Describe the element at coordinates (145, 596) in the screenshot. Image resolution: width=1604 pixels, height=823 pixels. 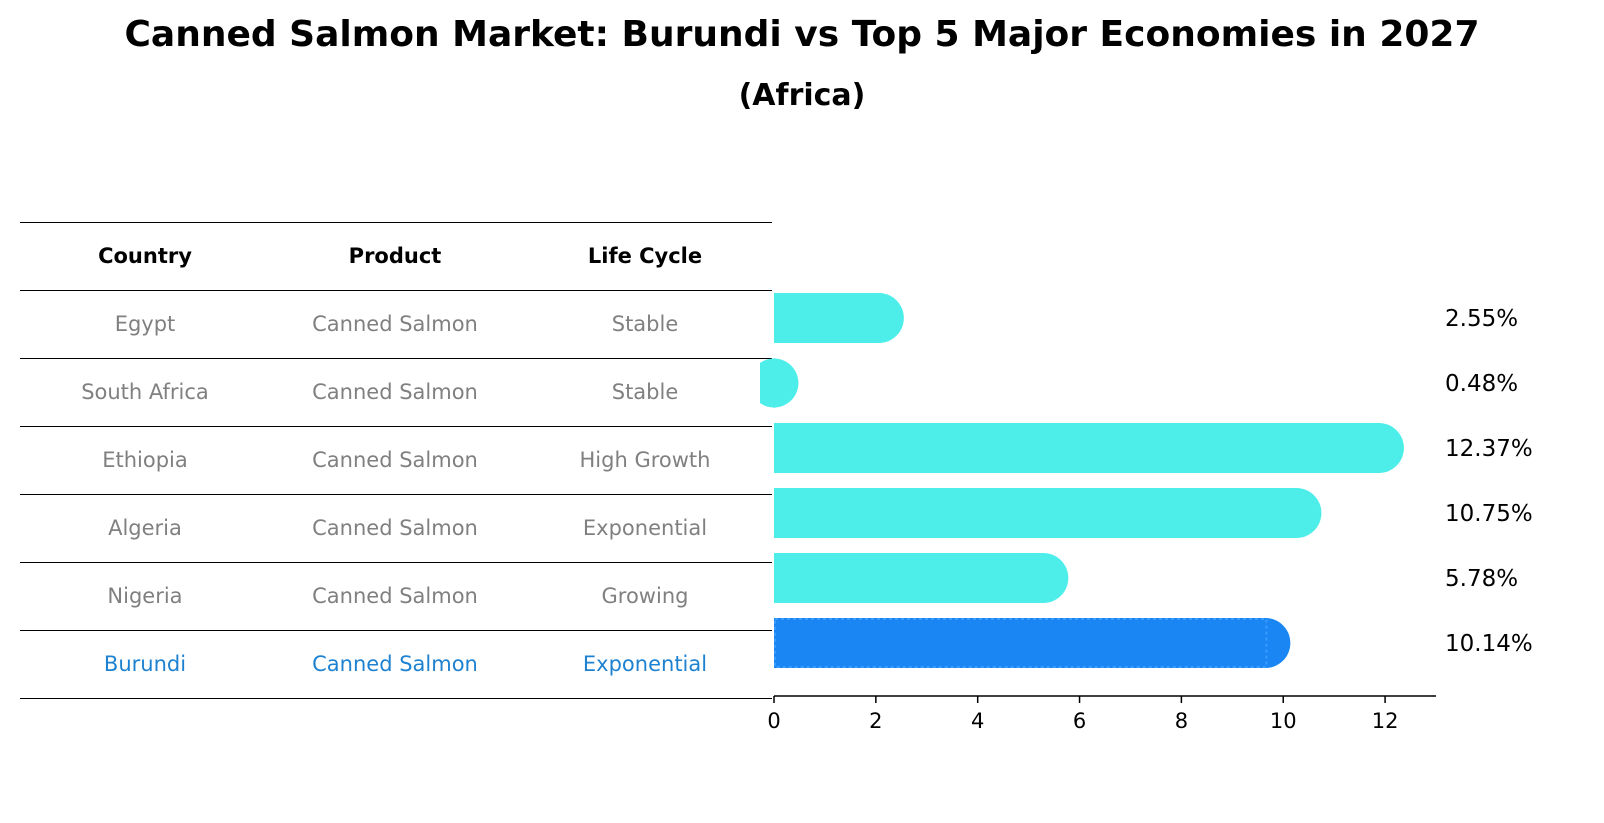
I see `country-cell: Nigeria` at that location.